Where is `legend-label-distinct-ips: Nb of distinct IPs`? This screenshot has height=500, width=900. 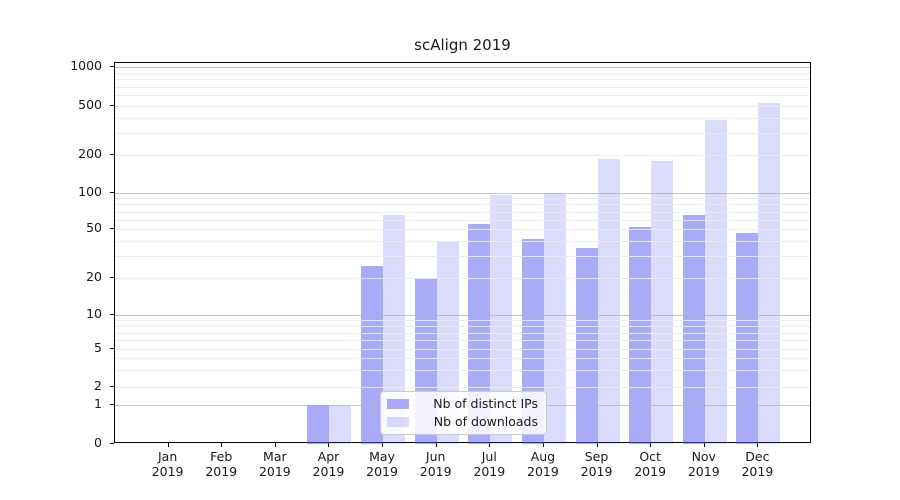 legend-label-distinct-ips: Nb of distinct IPs is located at coordinates (485, 403).